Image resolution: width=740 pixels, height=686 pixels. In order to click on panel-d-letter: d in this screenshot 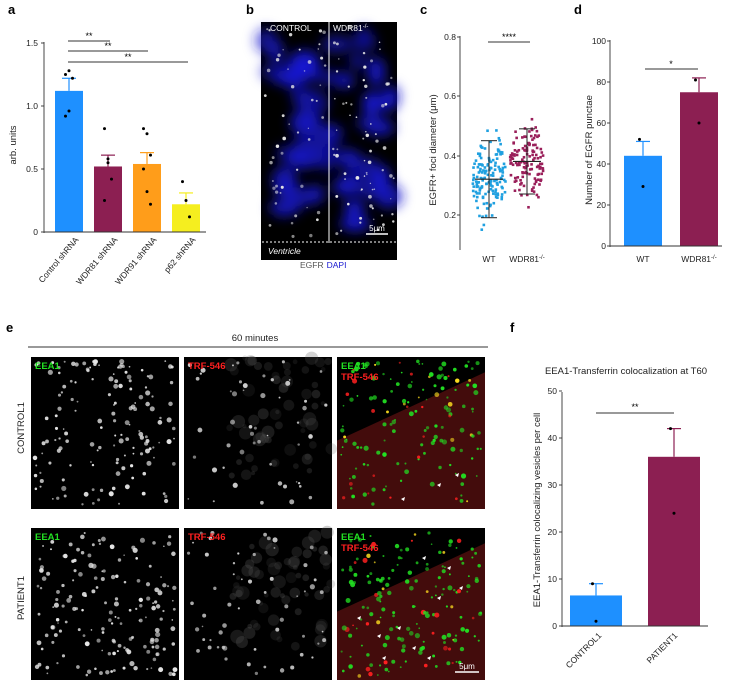, I will do `click(578, 9)`.